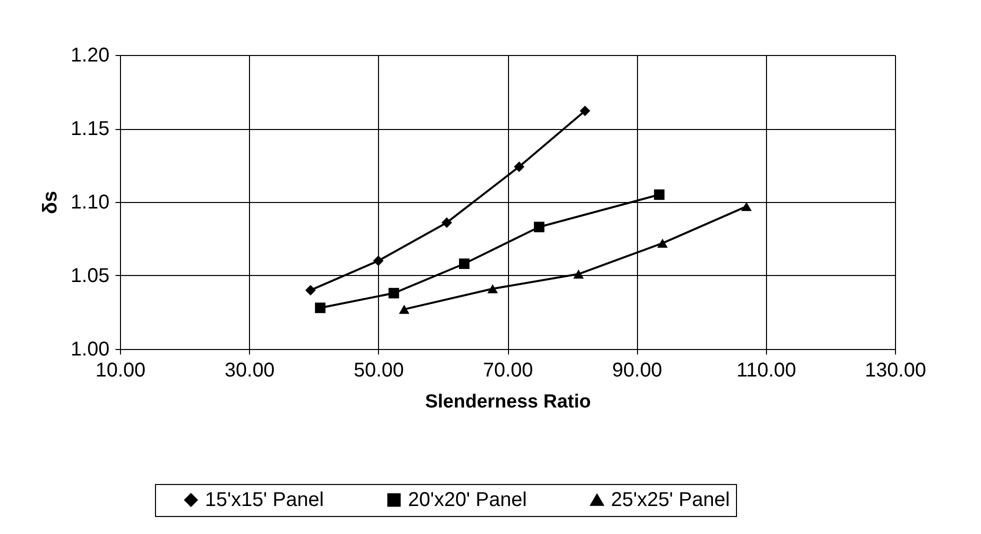 This screenshot has height=534, width=981. What do you see at coordinates (120, 371) in the screenshot?
I see `x-tick-label: 10.00` at bounding box center [120, 371].